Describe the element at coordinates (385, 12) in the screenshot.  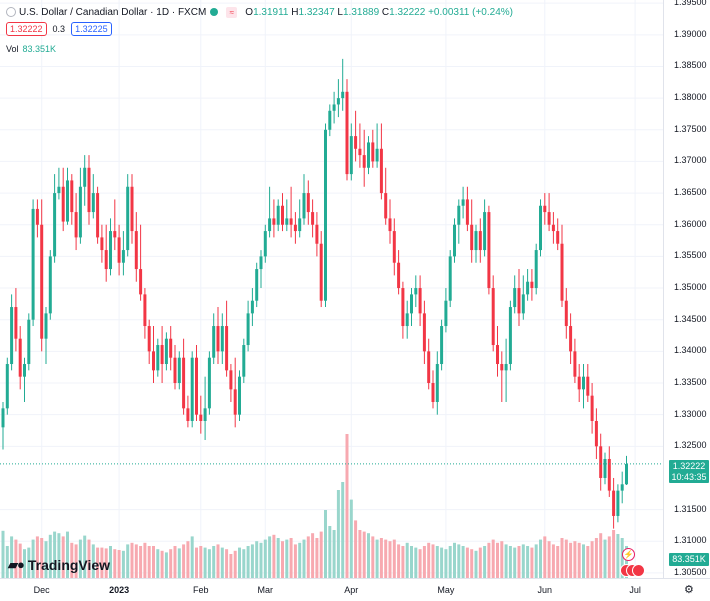
I see `close-label: C` at that location.